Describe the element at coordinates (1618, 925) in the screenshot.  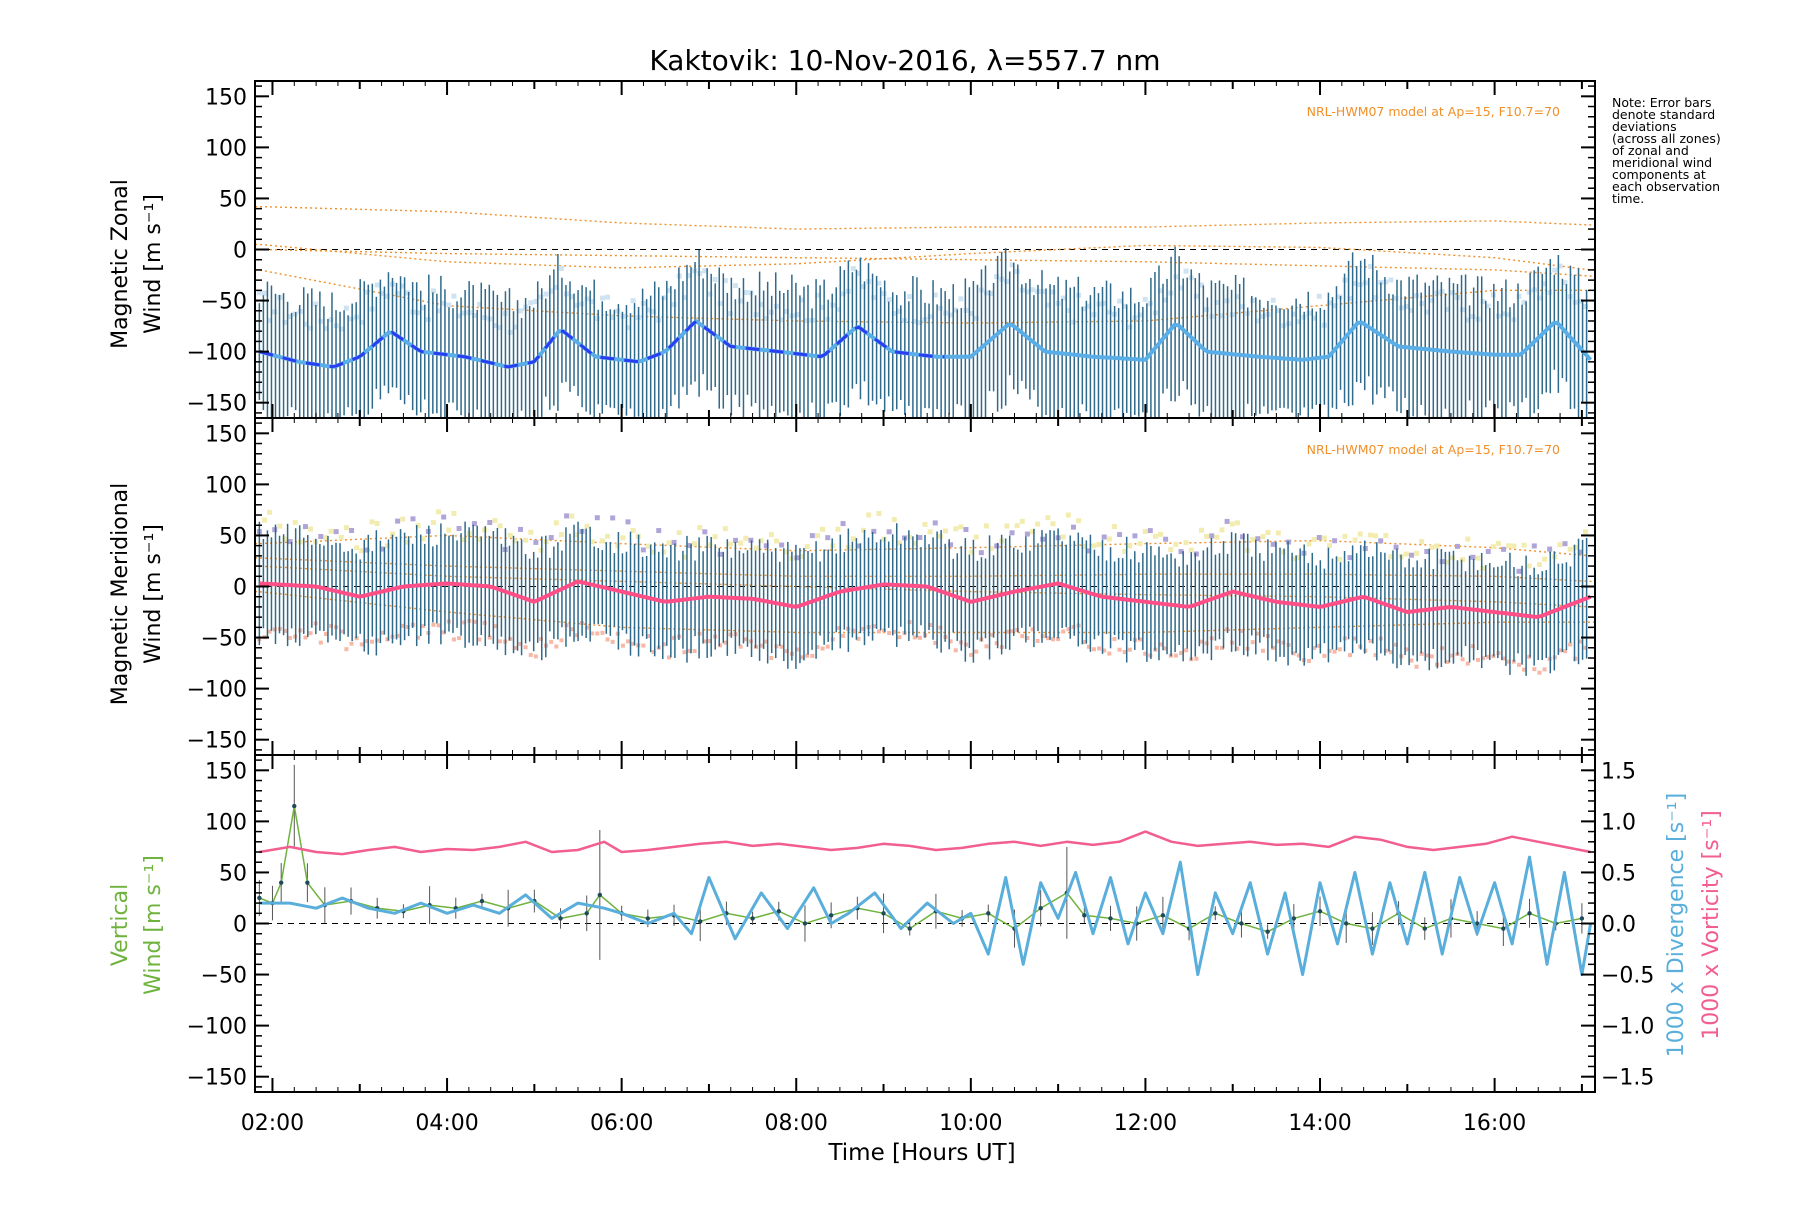
I see `y2-tick-label: 0.0` at that location.